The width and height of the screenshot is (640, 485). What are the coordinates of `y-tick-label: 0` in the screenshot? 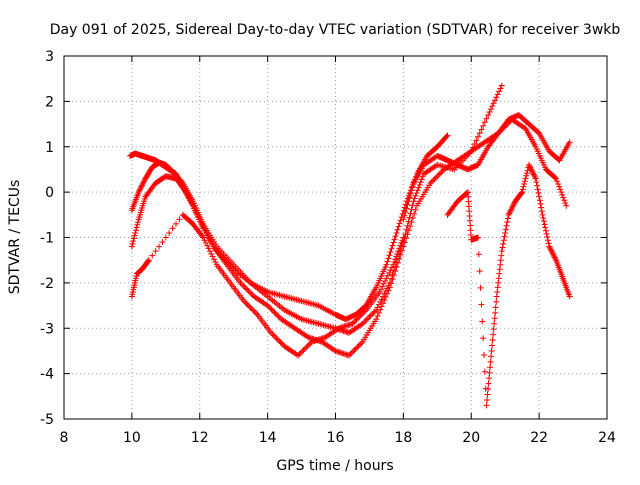 It's located at (49, 193).